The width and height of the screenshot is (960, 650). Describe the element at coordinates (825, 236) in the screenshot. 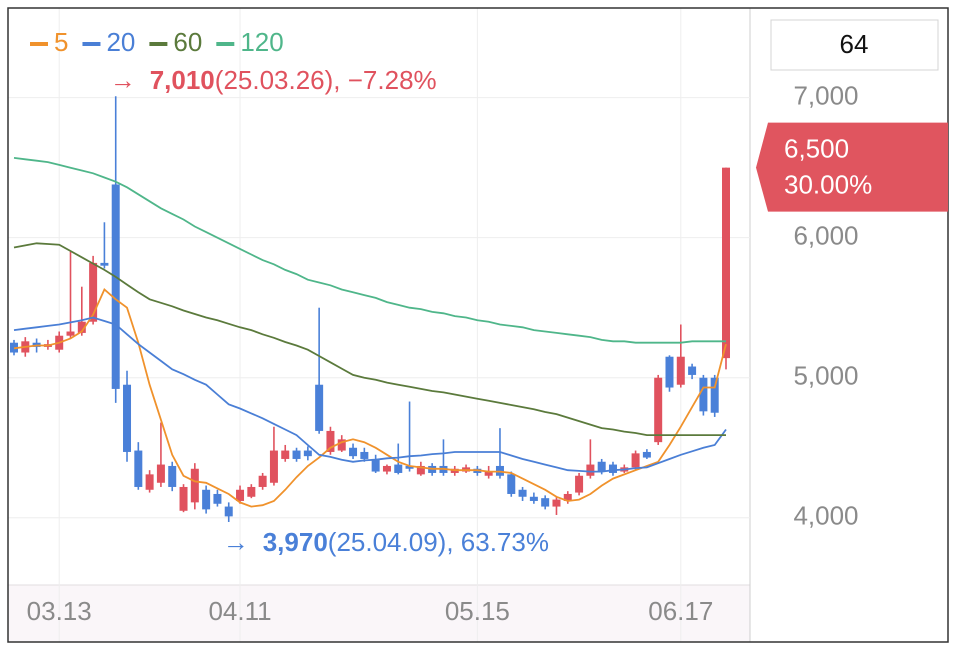

I see `y-tick-label: 6,000` at that location.